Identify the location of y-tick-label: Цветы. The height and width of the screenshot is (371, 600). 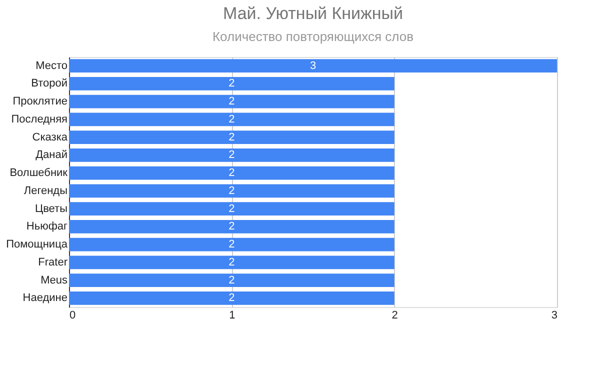
(51, 208).